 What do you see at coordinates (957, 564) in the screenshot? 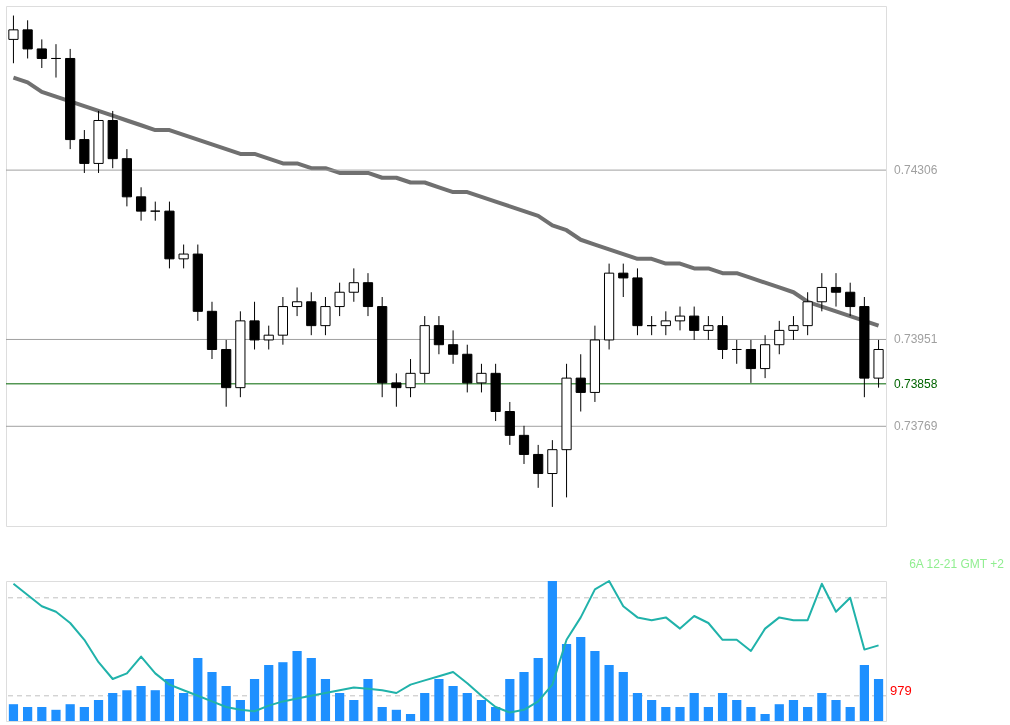
I see `text: 6A 12-21 GMT +2` at bounding box center [957, 564].